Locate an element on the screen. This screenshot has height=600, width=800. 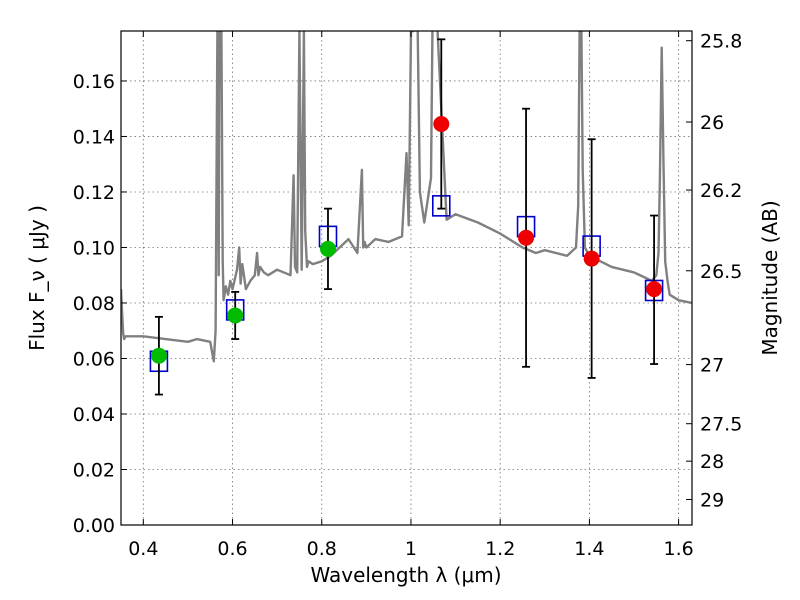
y-tick-label: 0.12 is located at coordinates (94, 193).